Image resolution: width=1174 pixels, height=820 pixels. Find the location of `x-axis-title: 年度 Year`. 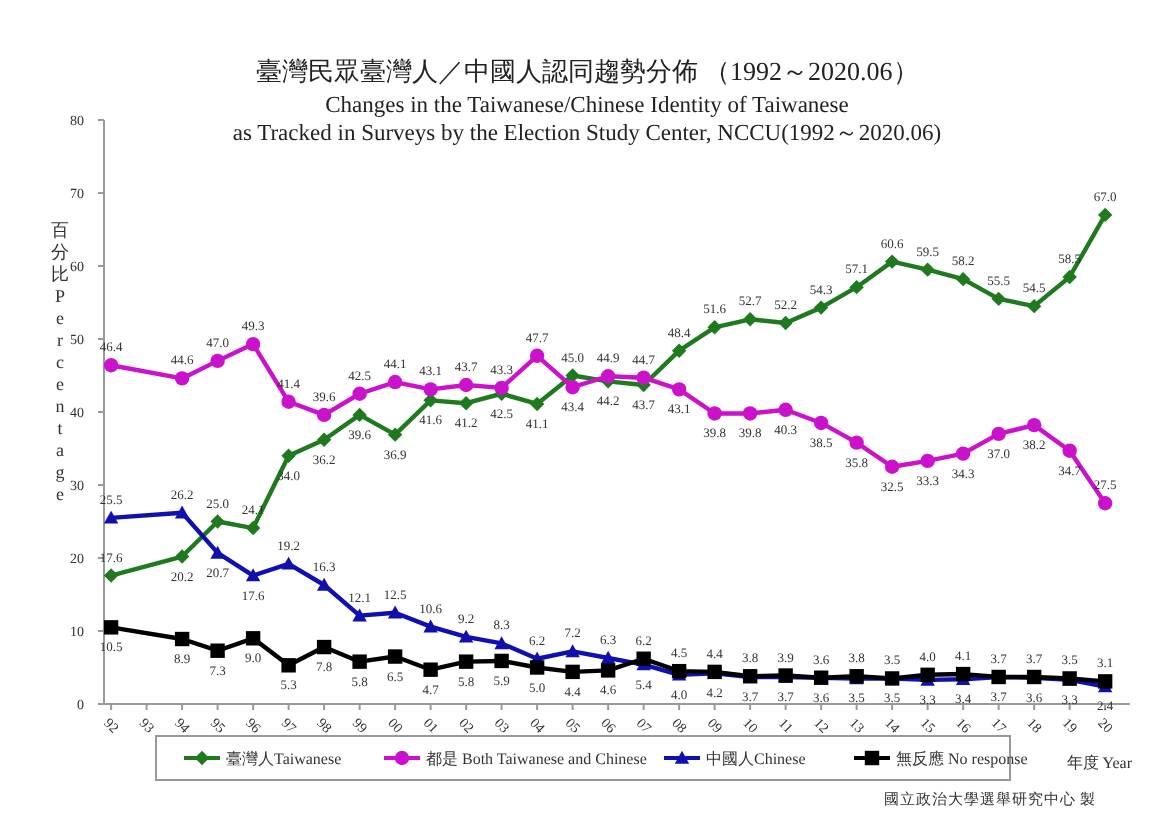

x-axis-title: 年度 Year is located at coordinates (1099, 763).